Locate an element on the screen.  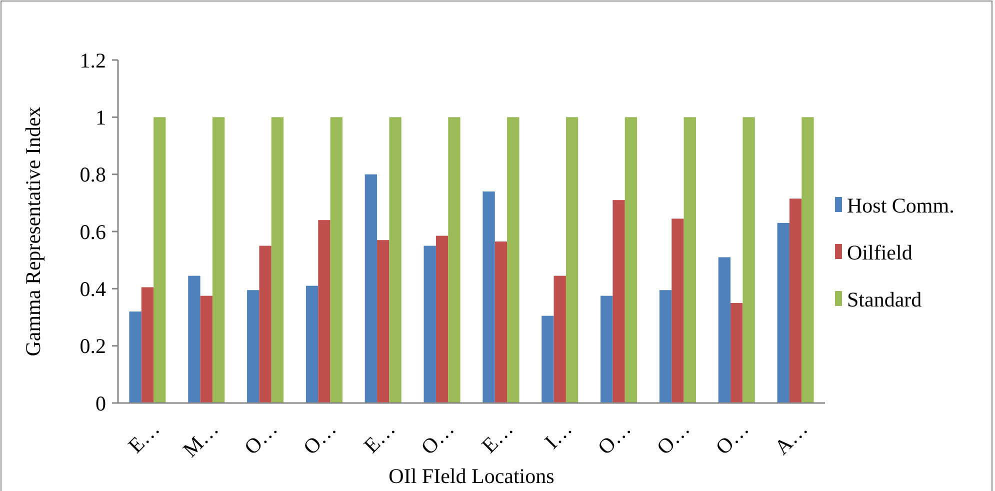
y-tick-label: 0 is located at coordinates (101, 403).